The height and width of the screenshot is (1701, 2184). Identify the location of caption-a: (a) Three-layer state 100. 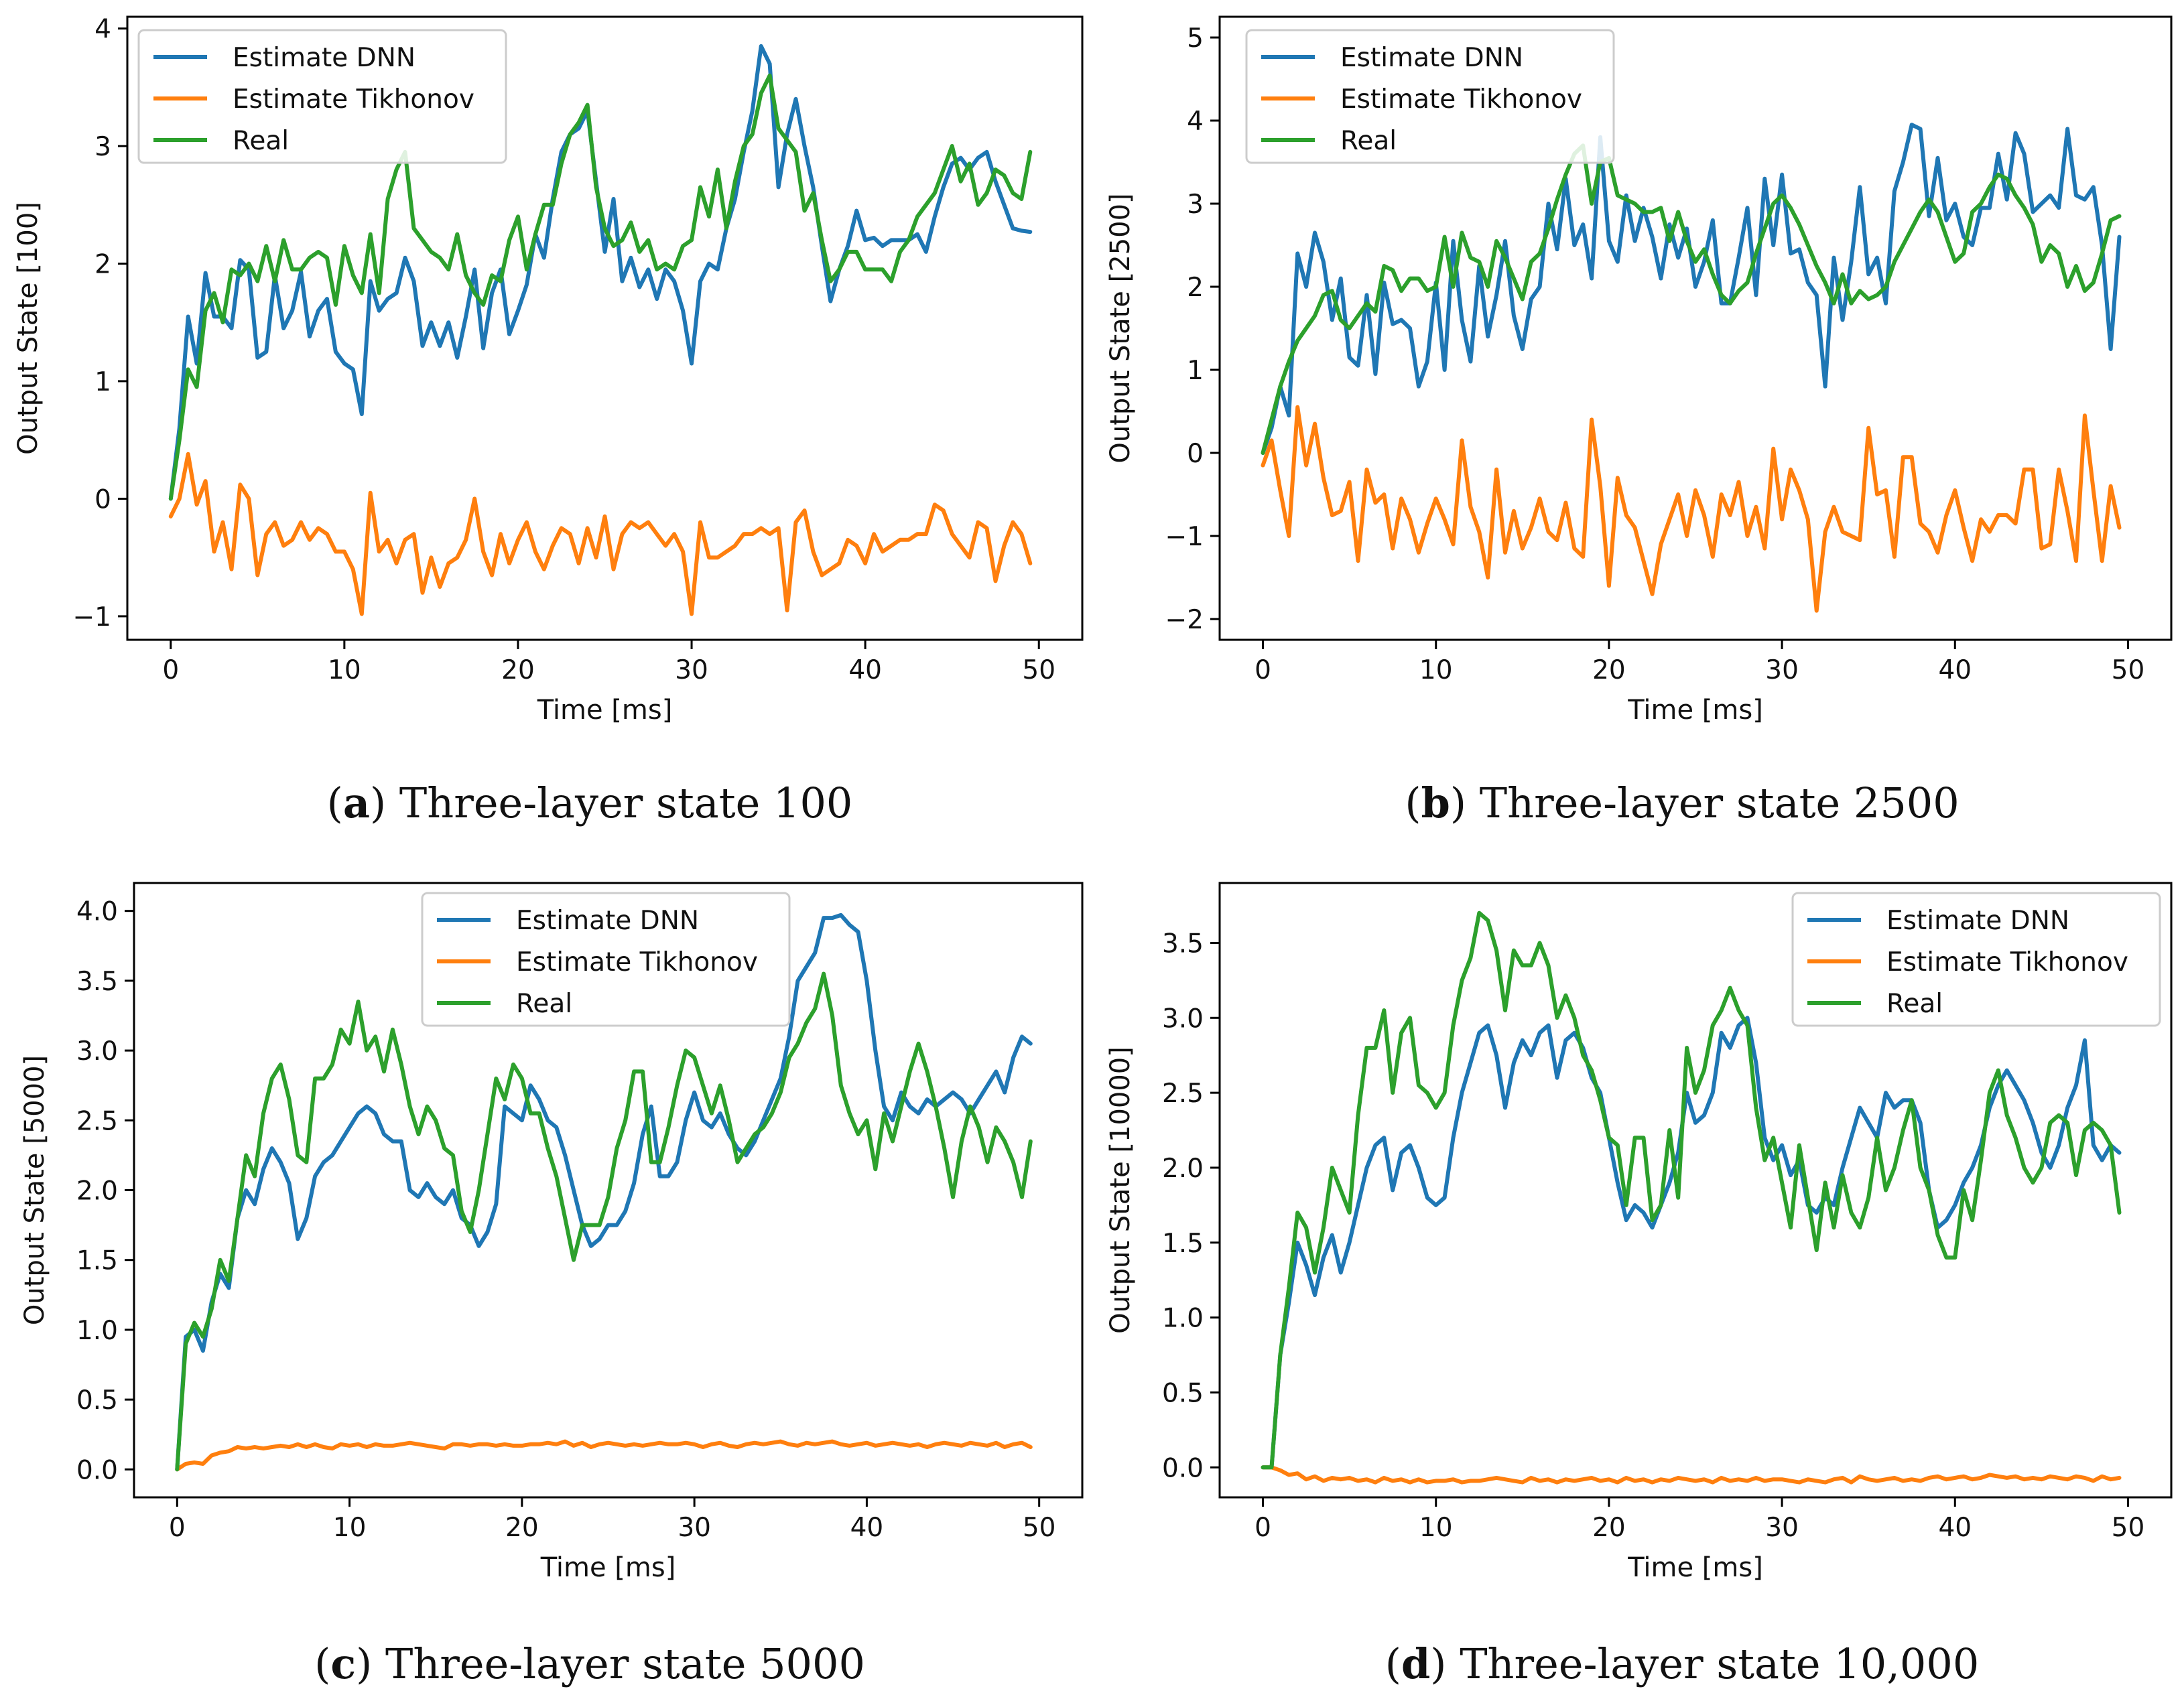
(590, 802).